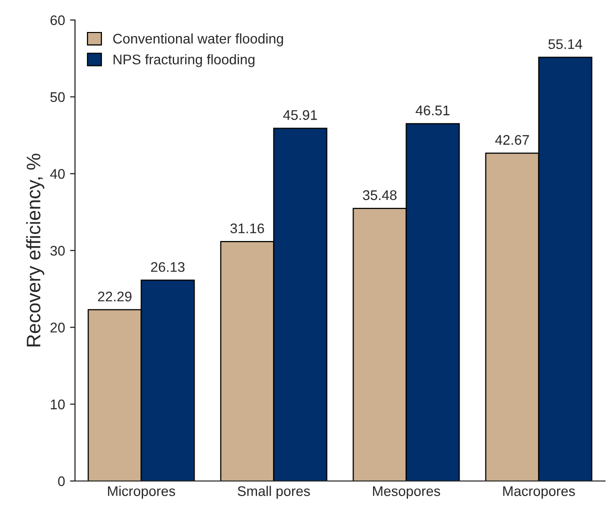 The height and width of the screenshot is (507, 611). I want to click on data-label: 35.48, so click(379, 195).